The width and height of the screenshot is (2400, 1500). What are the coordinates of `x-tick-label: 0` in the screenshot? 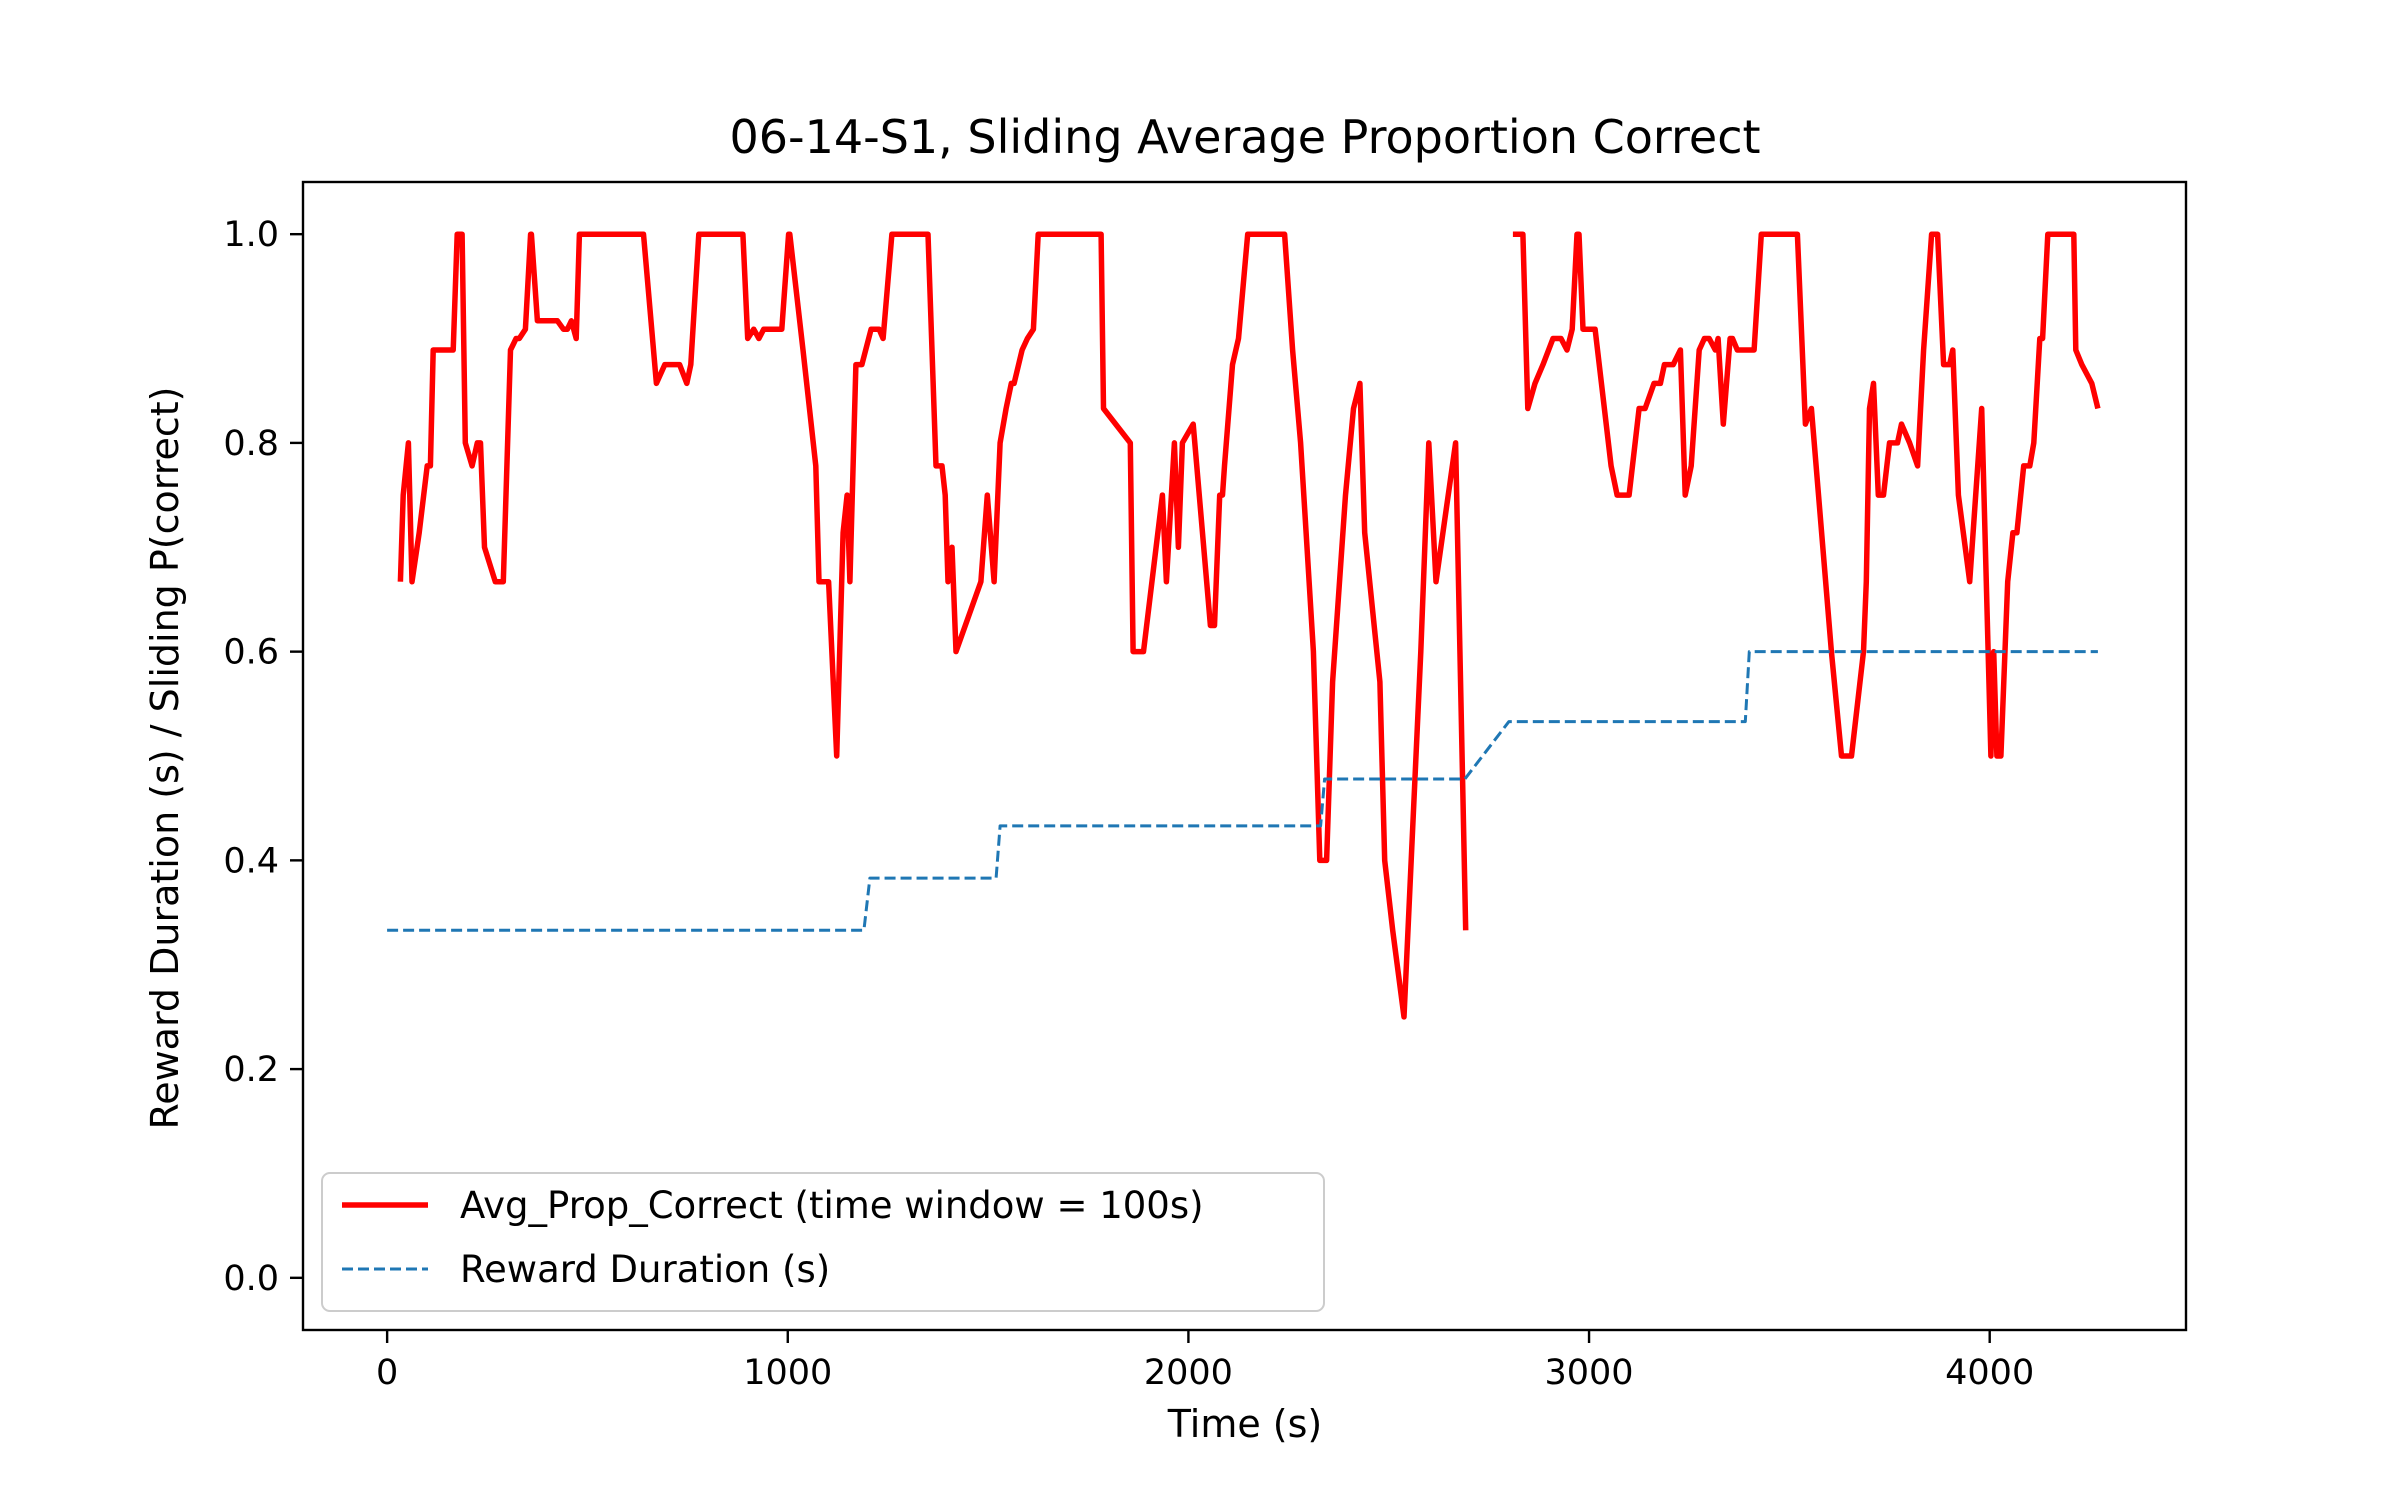 It's located at (387, 1373).